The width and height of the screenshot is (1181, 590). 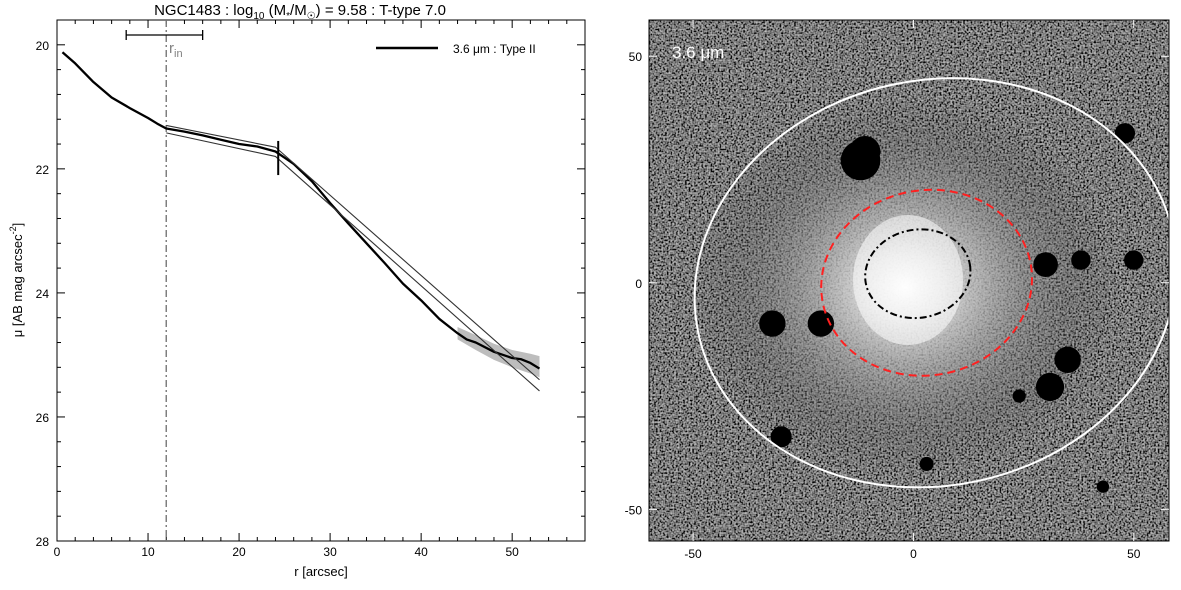 What do you see at coordinates (698, 52) in the screenshot?
I see `image-band-label: 3.6 μm` at bounding box center [698, 52].